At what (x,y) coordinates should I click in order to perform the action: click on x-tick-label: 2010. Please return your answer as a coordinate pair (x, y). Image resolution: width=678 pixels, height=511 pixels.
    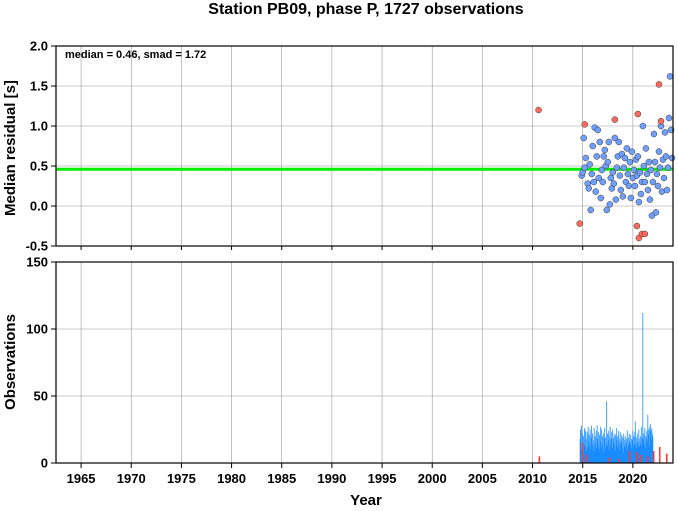
    Looking at the image, I should click on (532, 478).